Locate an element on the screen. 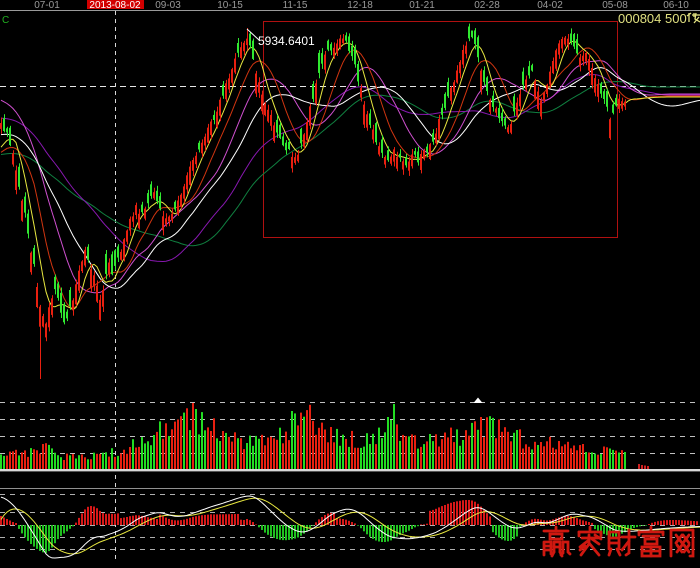  svg-text: 07-01 is located at coordinates (47, 5).